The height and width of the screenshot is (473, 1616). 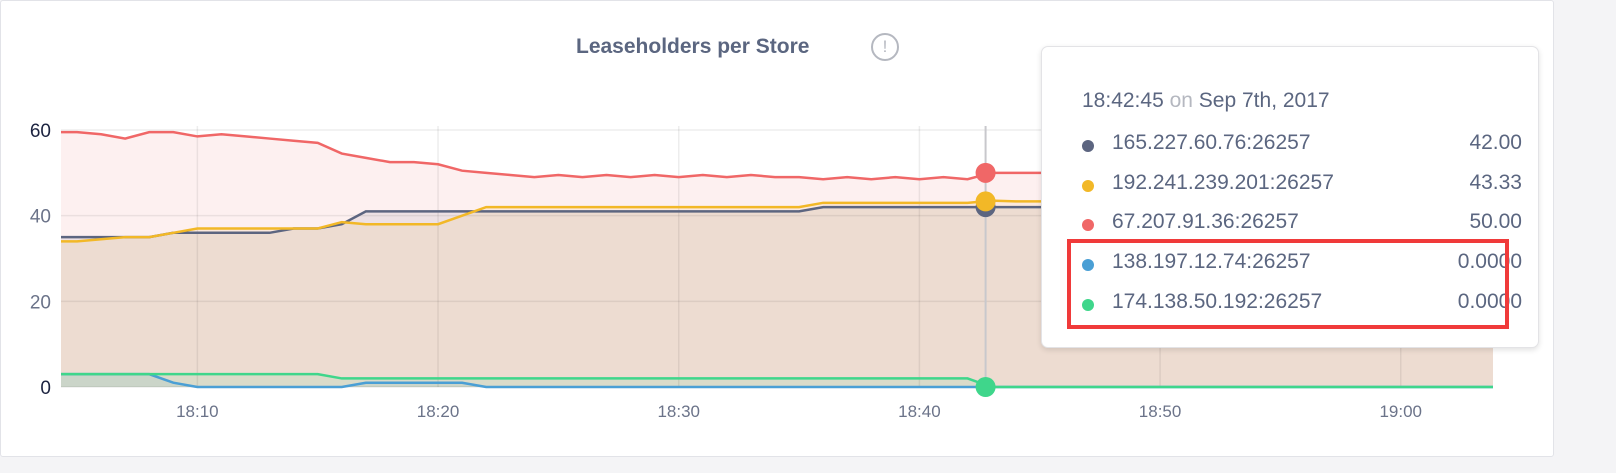 What do you see at coordinates (1400, 411) in the screenshot?
I see `x-tick-label: 19:00` at bounding box center [1400, 411].